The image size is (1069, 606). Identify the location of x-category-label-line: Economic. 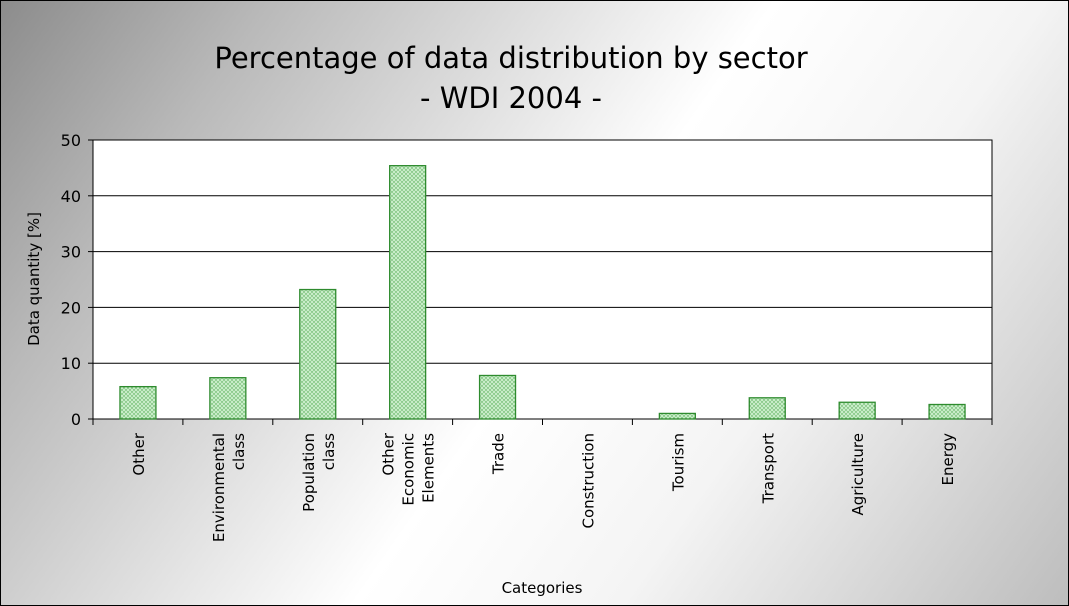
(409, 469).